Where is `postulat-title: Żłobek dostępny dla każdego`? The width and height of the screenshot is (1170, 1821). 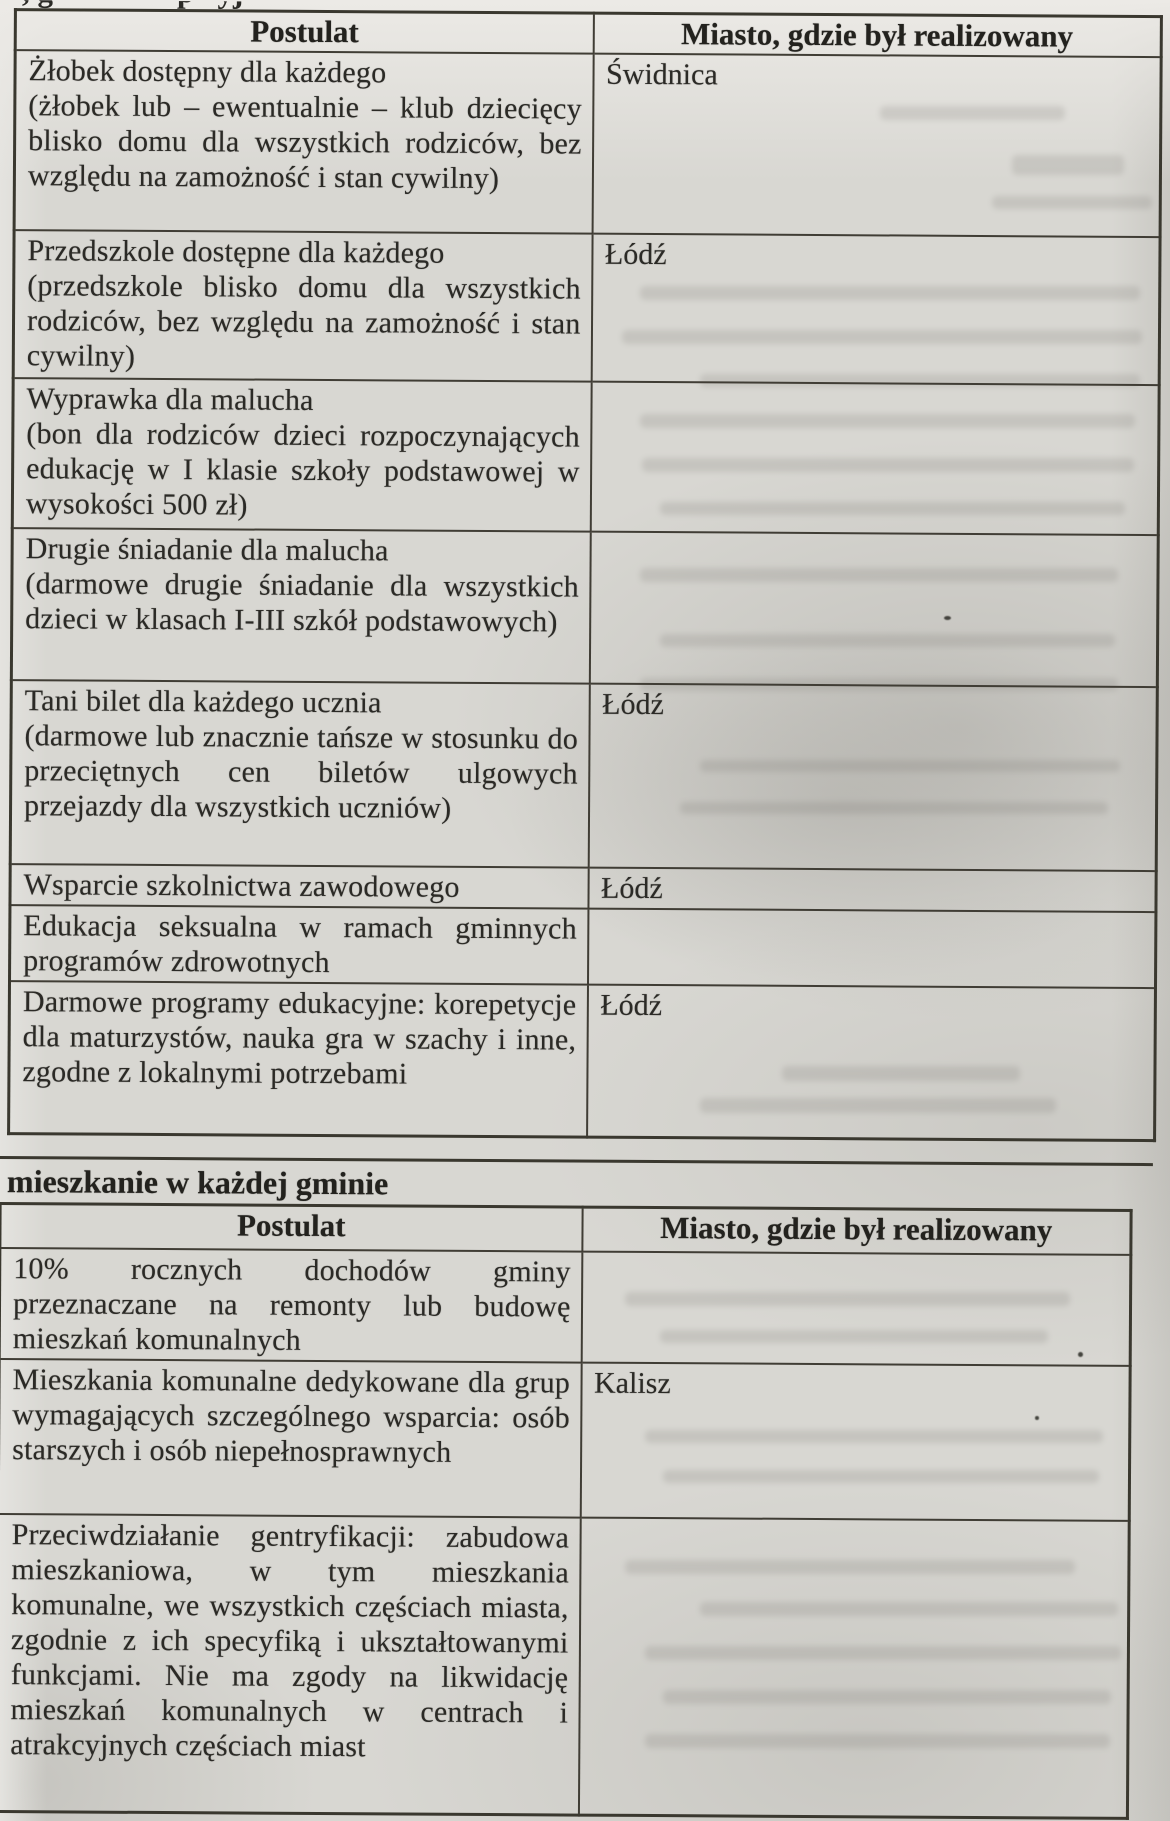
postulat-title: Żłobek dostępny dla każdego is located at coordinates (207, 72).